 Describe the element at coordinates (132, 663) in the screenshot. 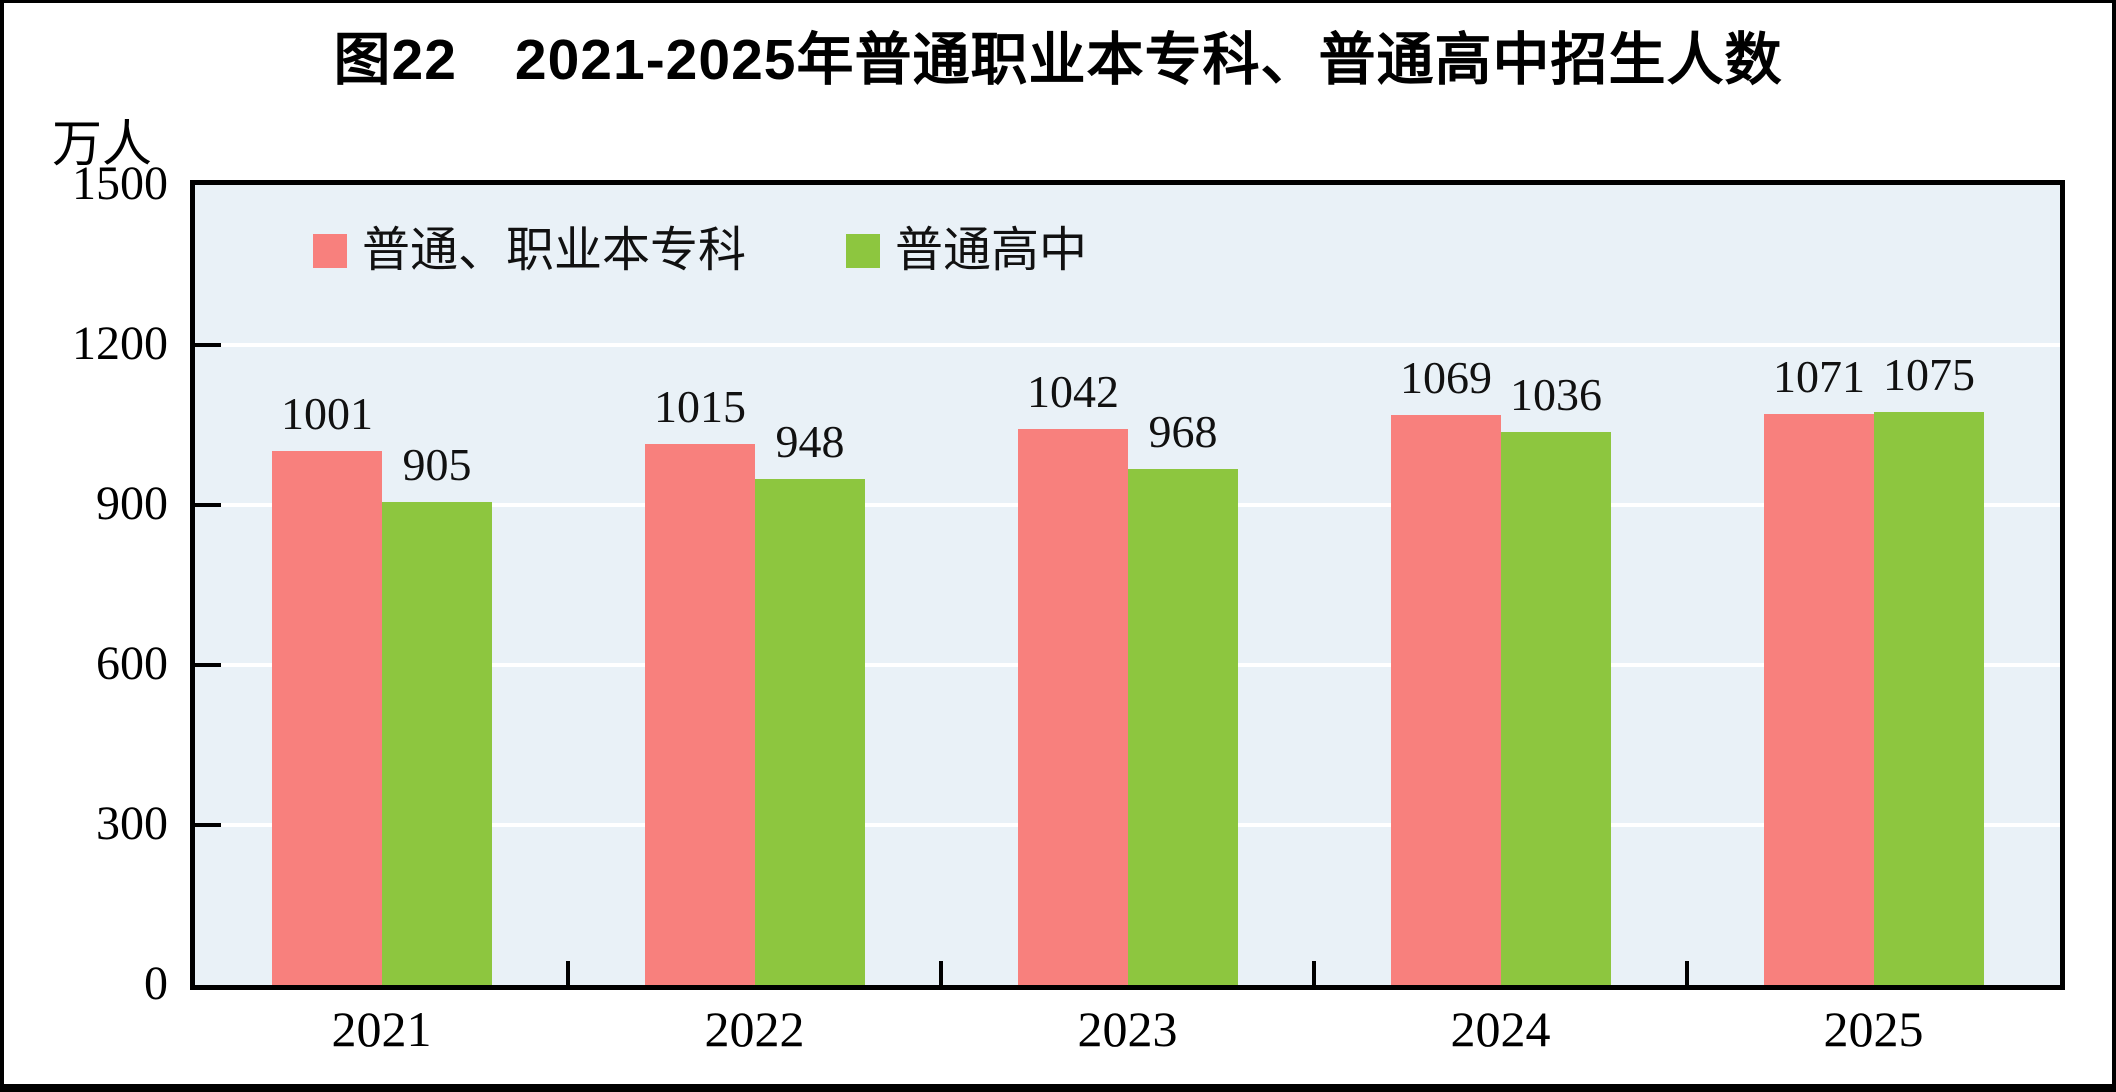

I see `y-axis-tick-label-600: 600` at that location.